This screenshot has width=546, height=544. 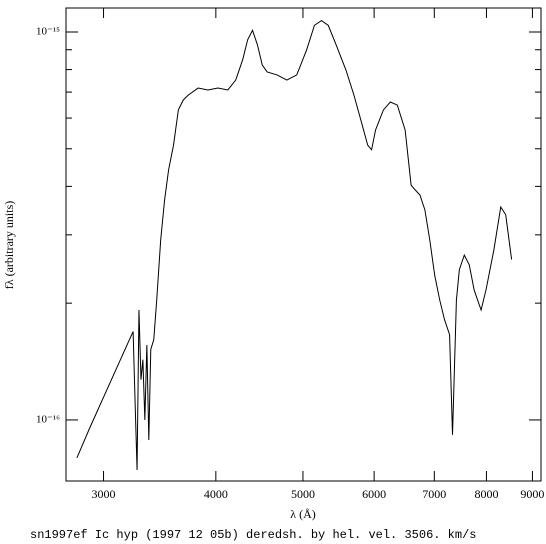 What do you see at coordinates (532, 494) in the screenshot?
I see `x-tick-label: 9000` at bounding box center [532, 494].